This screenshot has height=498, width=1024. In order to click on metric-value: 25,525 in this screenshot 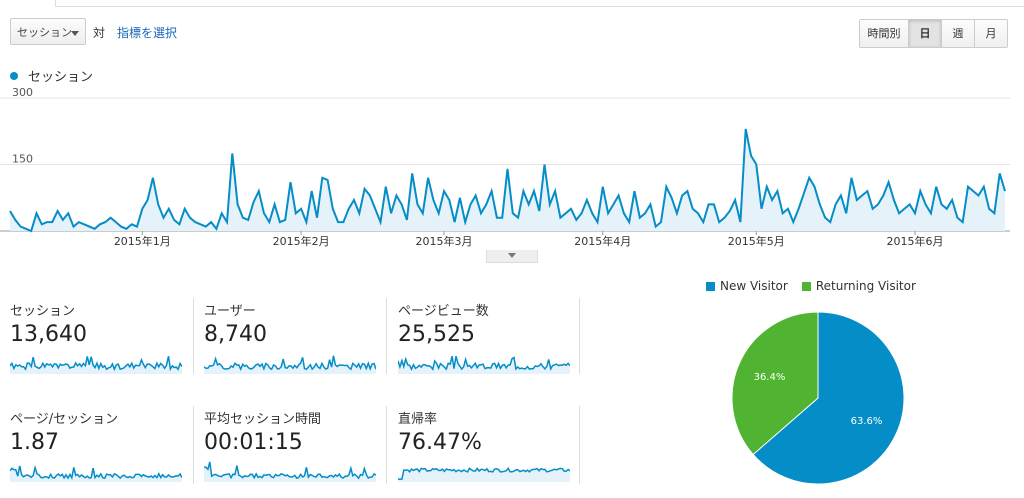, I will do `click(436, 334)`.